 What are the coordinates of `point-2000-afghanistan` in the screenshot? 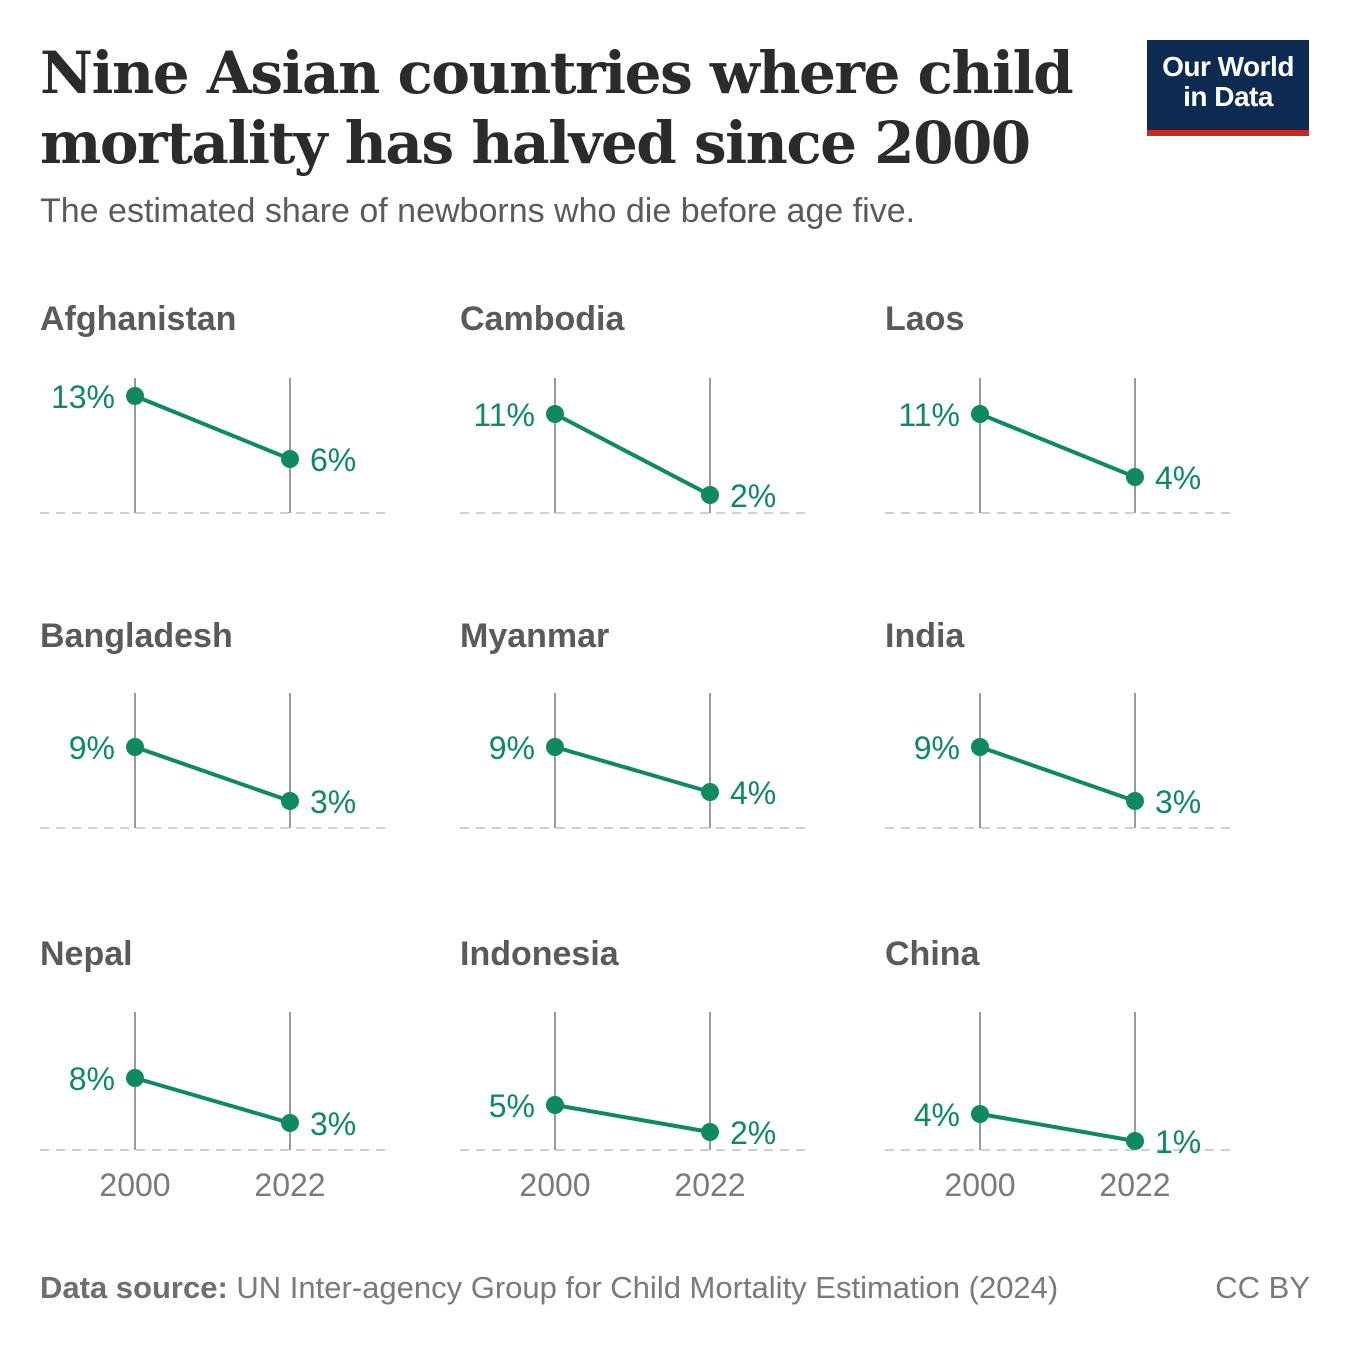 It's located at (135, 396).